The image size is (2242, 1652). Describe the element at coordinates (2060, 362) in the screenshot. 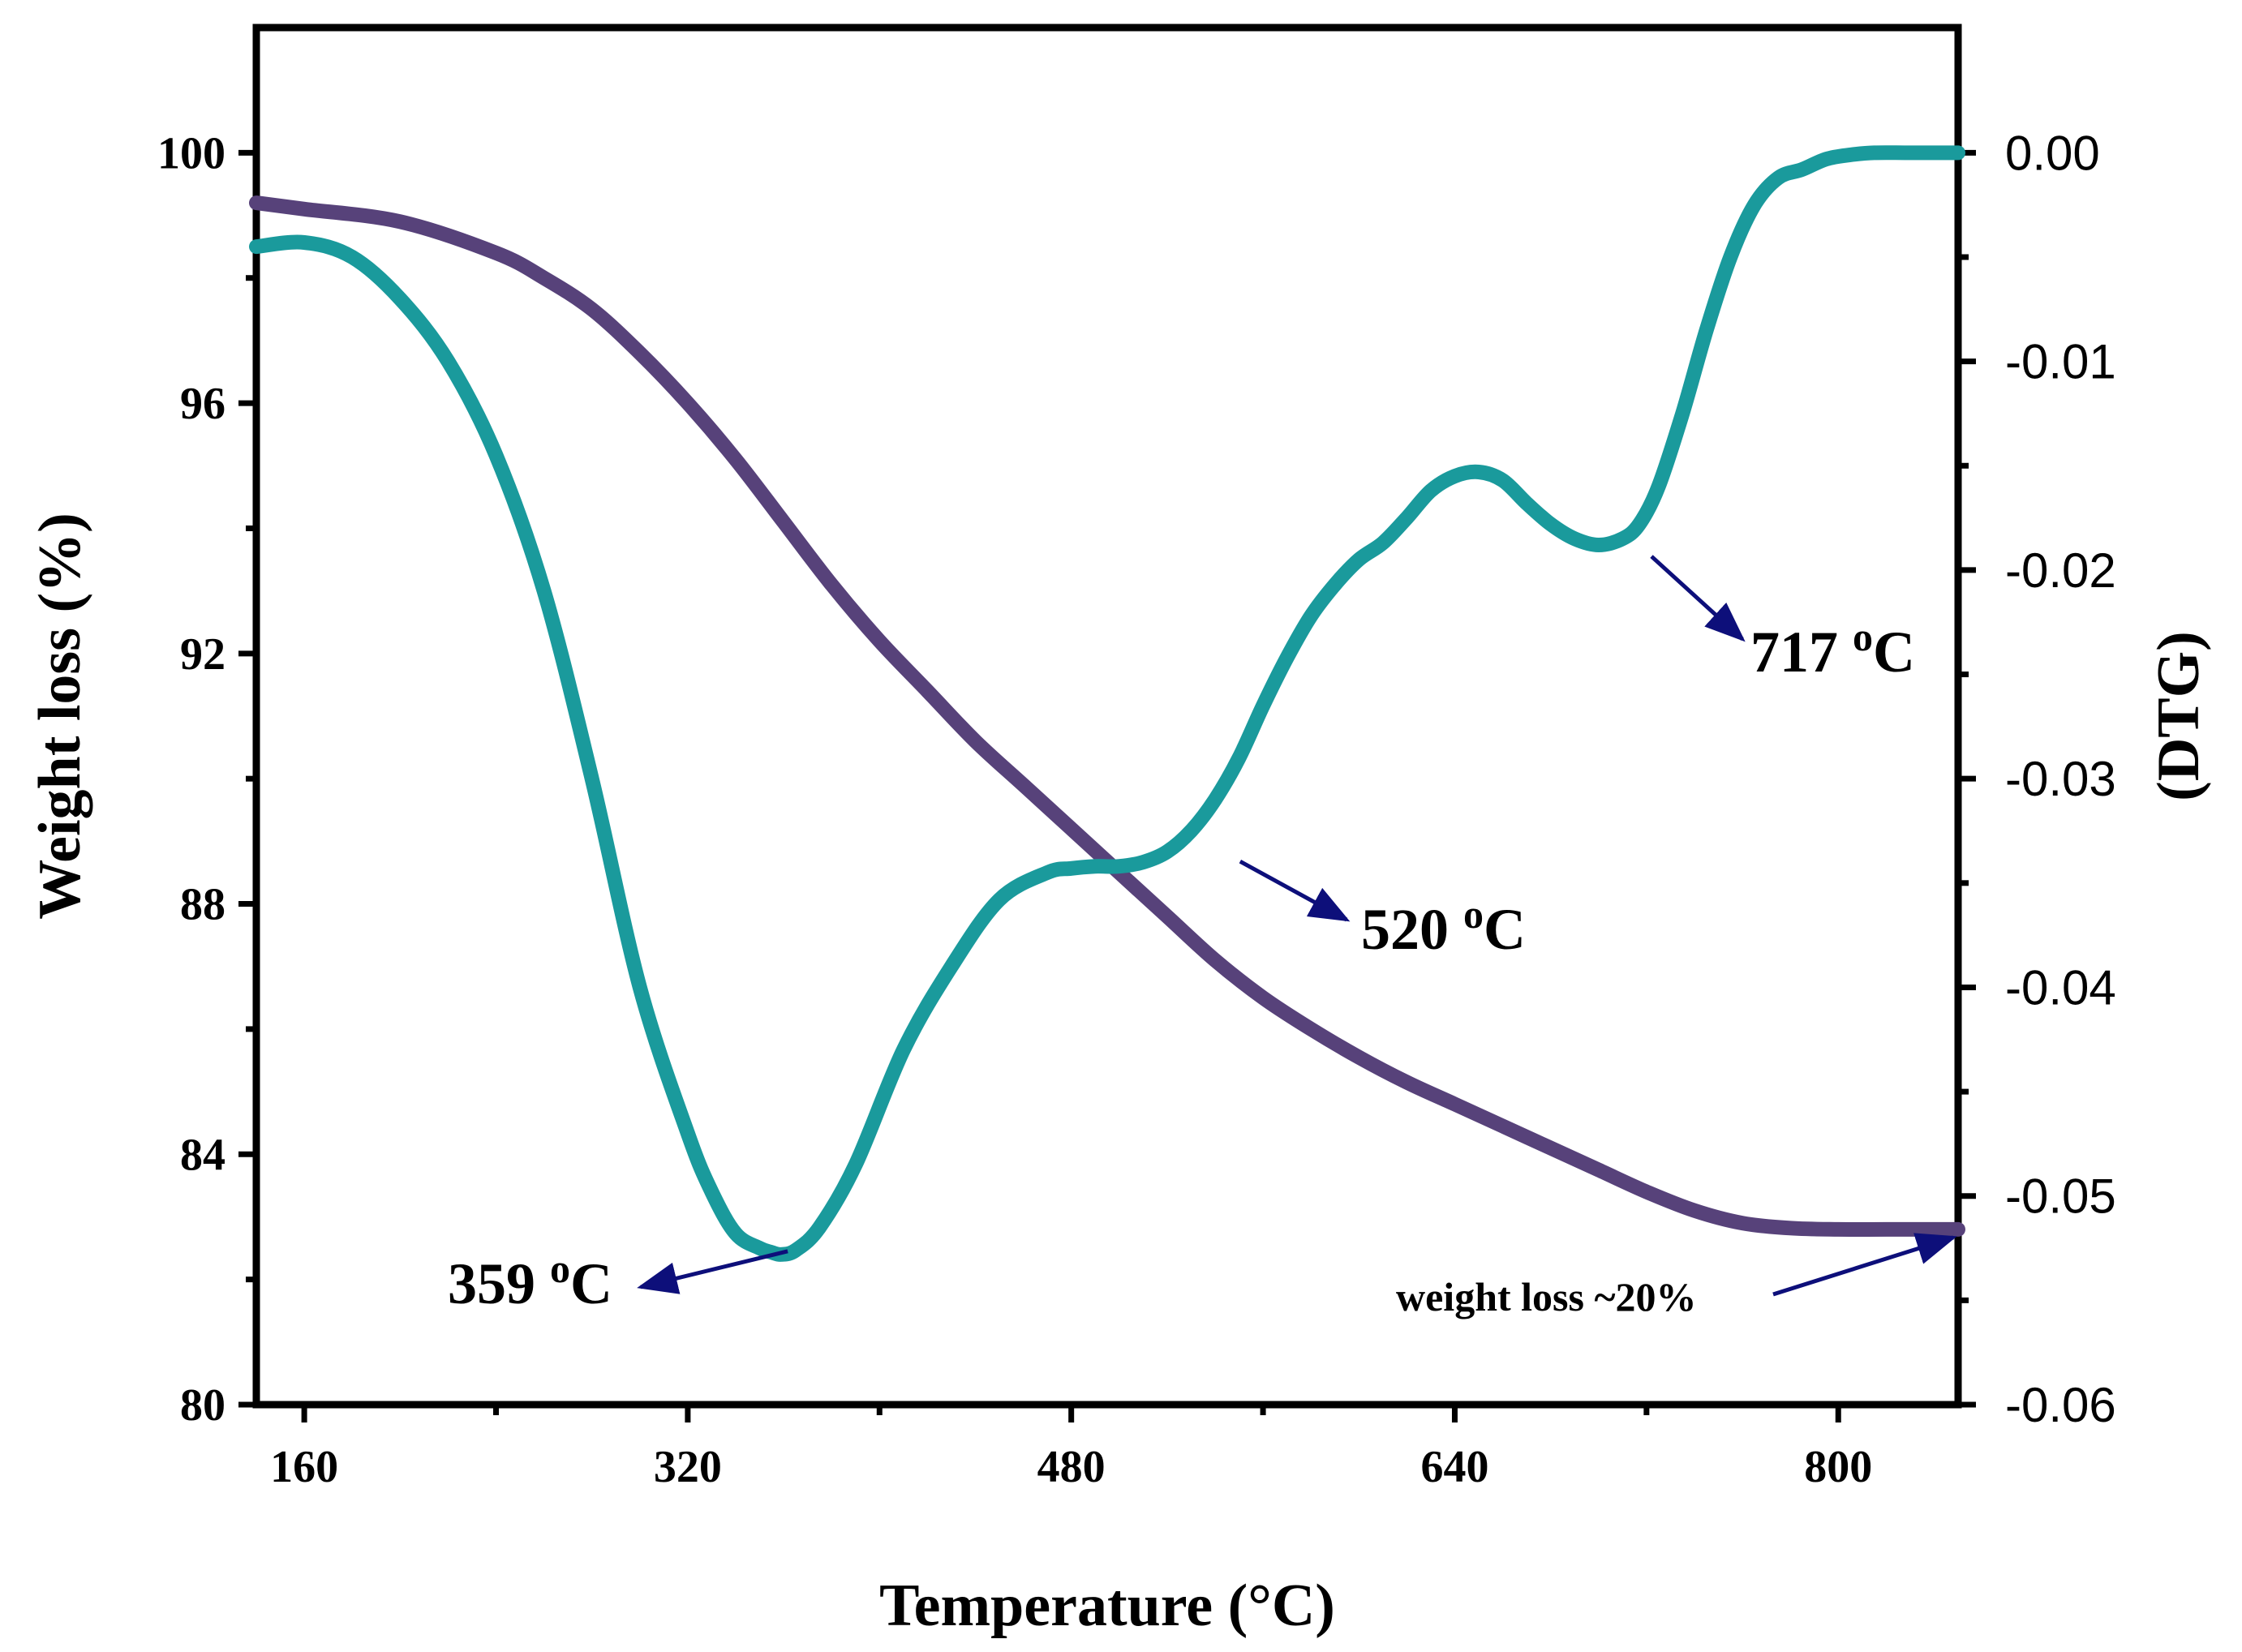

I see `y2-tick-label: -0.01` at that location.